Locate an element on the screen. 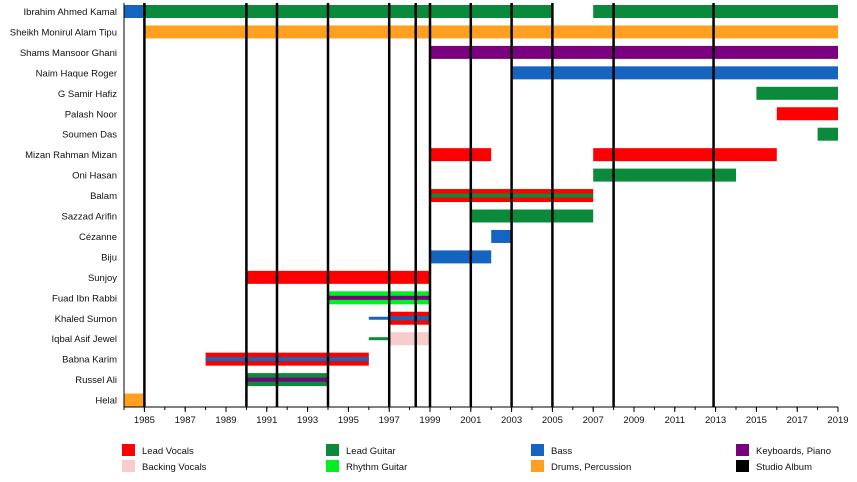 Image resolution: width=857 pixels, height=482 pixels. member-label-mizan-rahman-mizan: Mizan Rahman Mizan is located at coordinates (71, 155).